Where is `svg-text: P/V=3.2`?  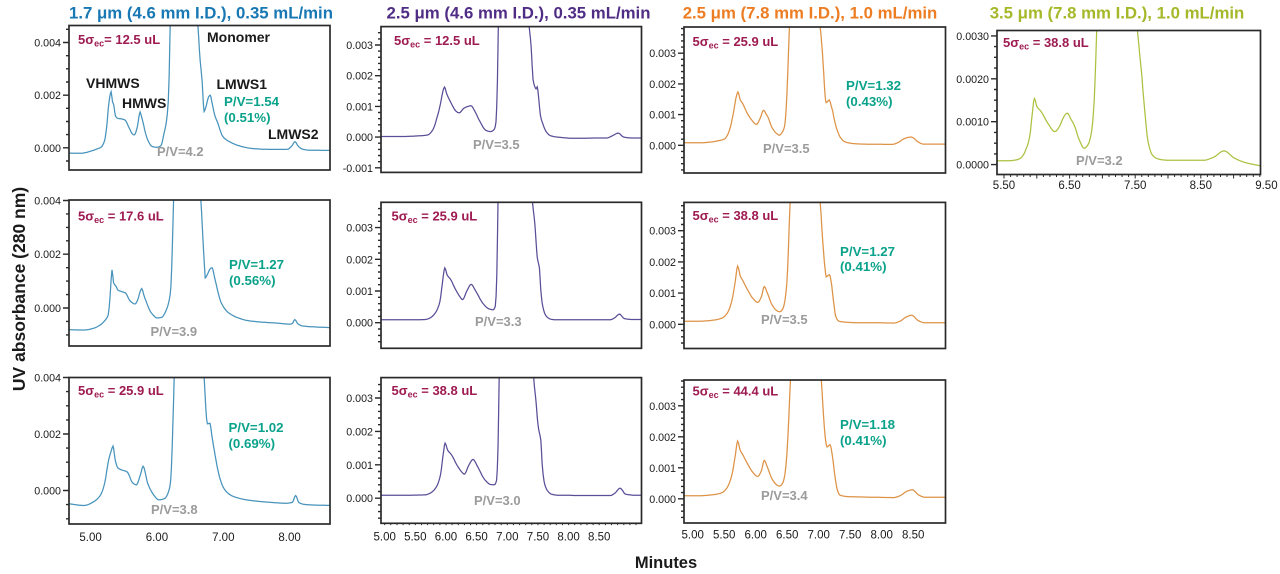
svg-text: P/V=3.2 is located at coordinates (1099, 160).